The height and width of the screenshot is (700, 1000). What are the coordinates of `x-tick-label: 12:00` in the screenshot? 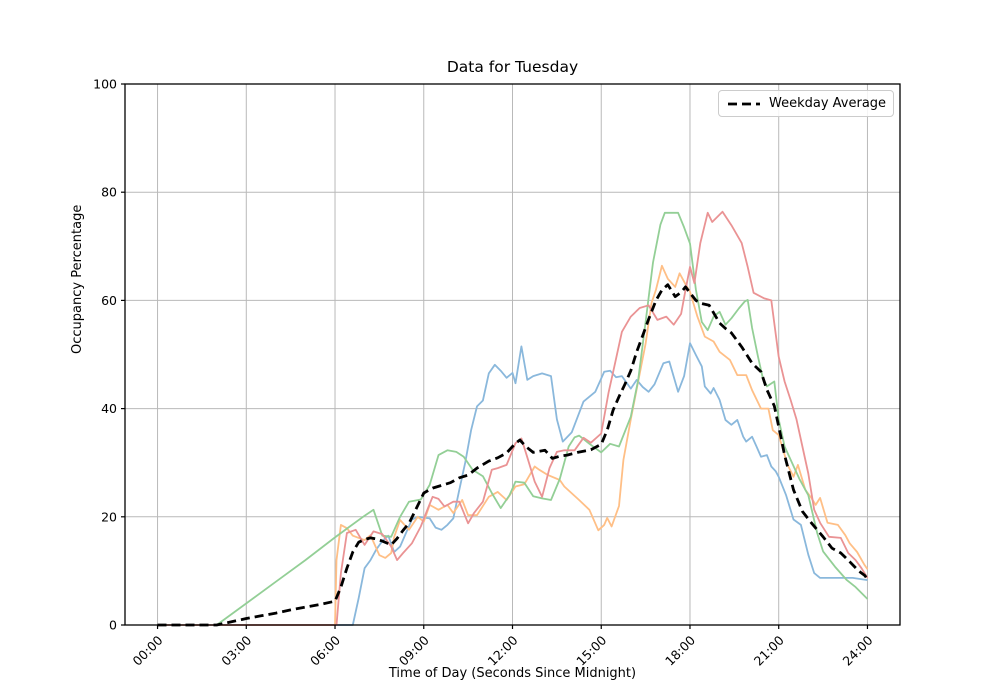 It's located at (503, 650).